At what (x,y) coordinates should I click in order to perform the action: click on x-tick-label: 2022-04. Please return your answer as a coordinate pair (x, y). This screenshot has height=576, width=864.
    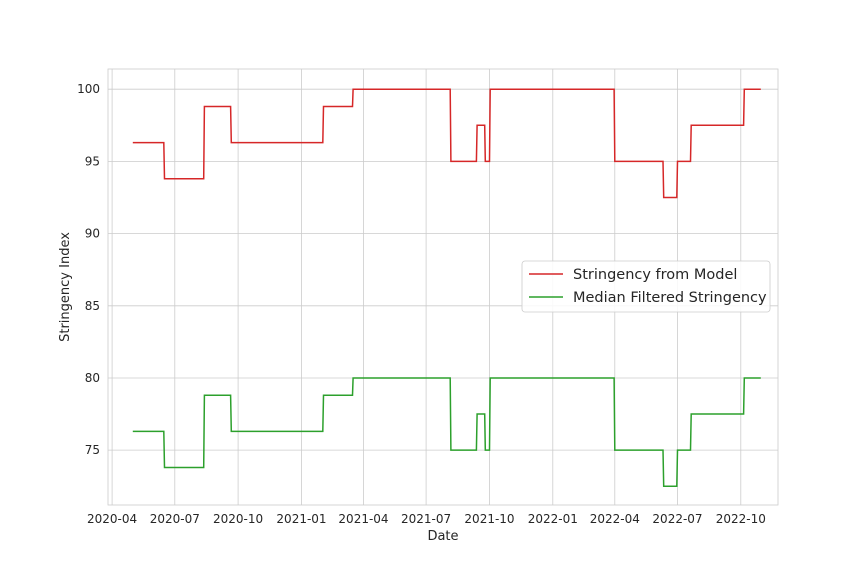
    Looking at the image, I should click on (615, 519).